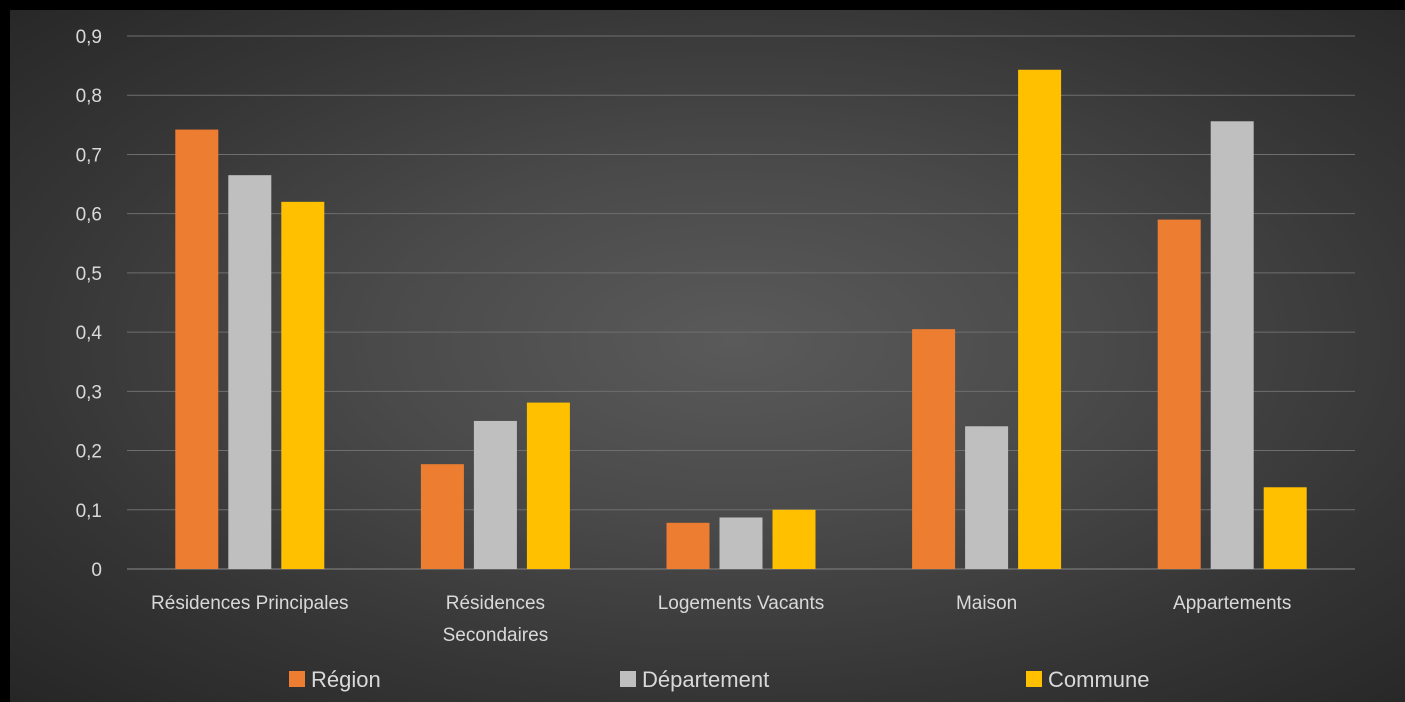 This screenshot has width=1405, height=702. Describe the element at coordinates (495, 603) in the screenshot. I see `x-category-label: Résidences` at that location.